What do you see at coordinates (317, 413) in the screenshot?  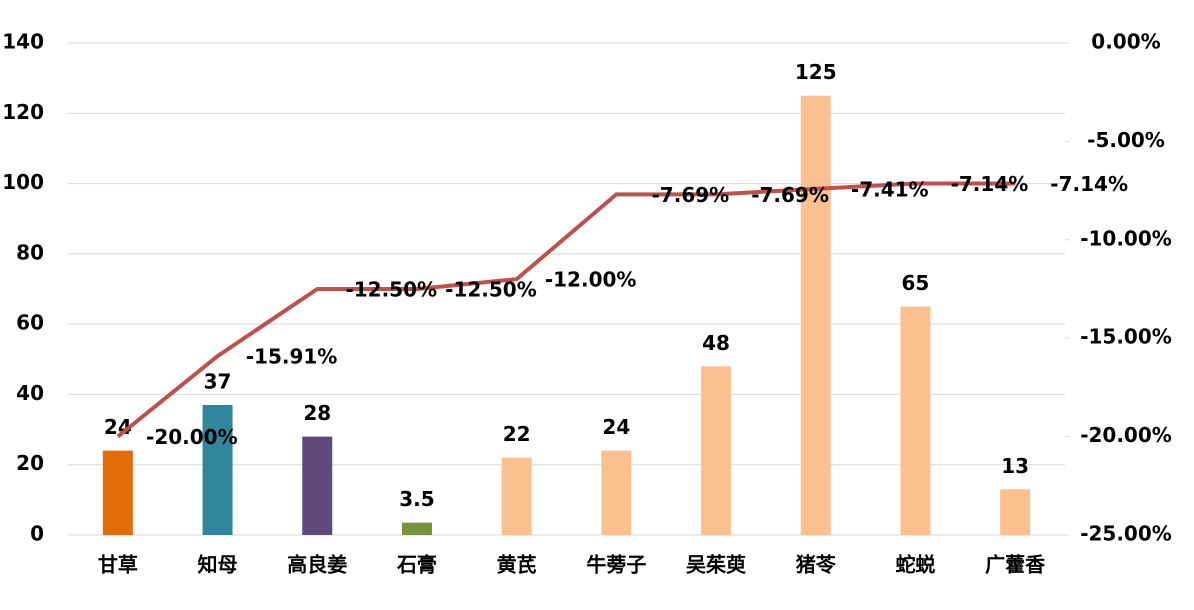 I see `bar-value-label: 28` at bounding box center [317, 413].